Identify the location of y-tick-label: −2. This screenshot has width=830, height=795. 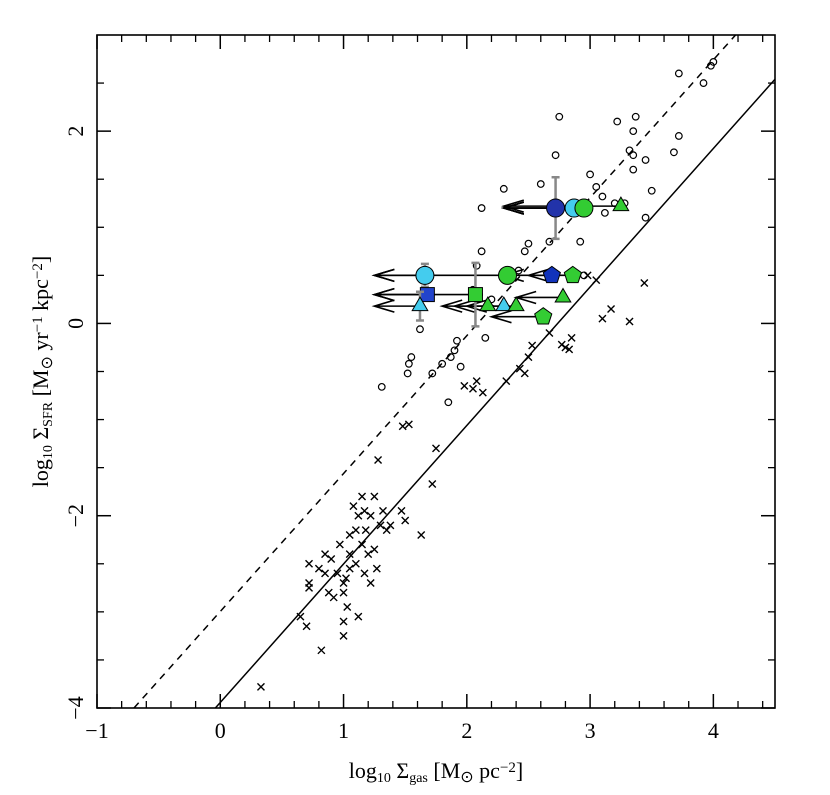
(75, 515).